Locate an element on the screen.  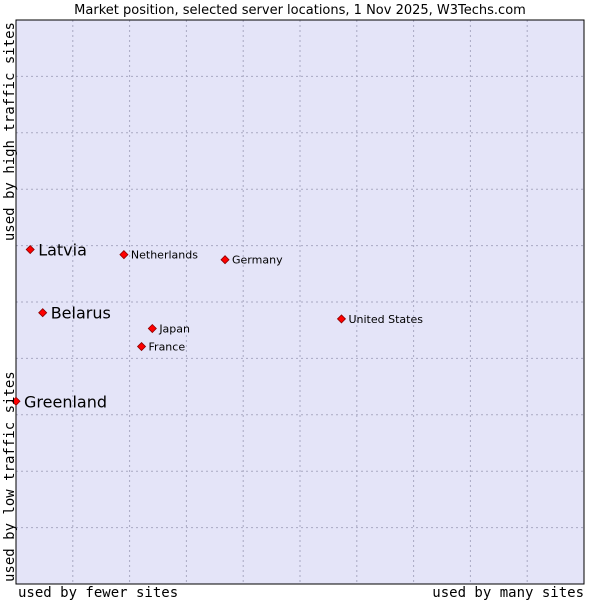
y-axis-label-top: used by high traffic sites is located at coordinates (10, 131).